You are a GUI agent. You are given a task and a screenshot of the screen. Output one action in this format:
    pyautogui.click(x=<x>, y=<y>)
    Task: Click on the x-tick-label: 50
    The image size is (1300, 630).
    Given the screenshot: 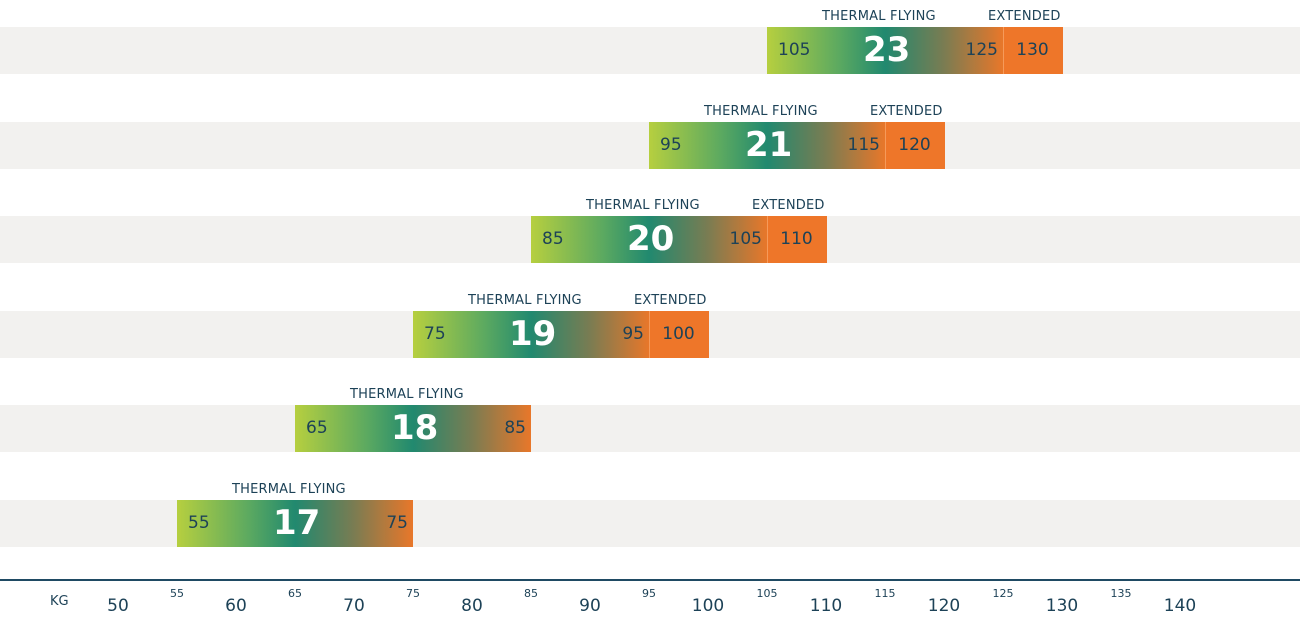 What is the action you would take?
    pyautogui.click(x=118, y=606)
    